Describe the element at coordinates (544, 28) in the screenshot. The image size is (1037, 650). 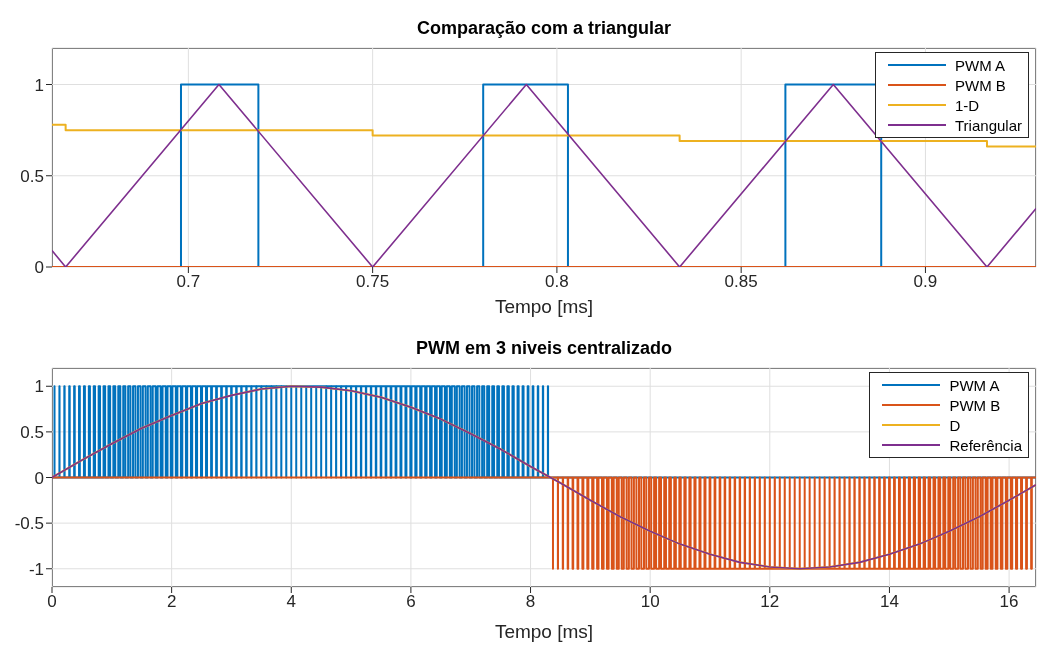
I see `chart-title: Comparação com a triangular` at that location.